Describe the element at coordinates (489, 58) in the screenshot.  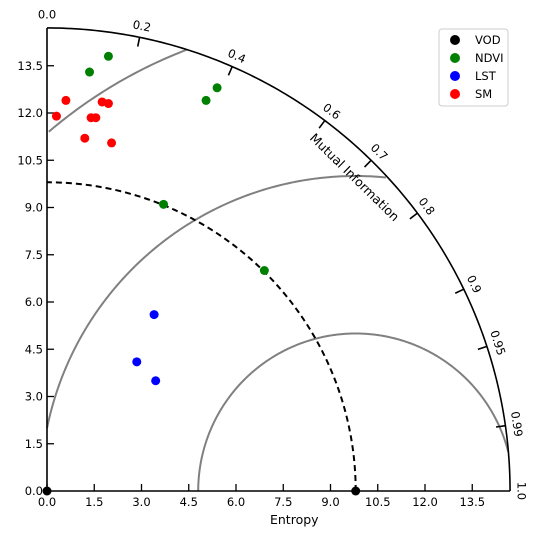
I see `legend-label-ndvi: NDVI` at that location.